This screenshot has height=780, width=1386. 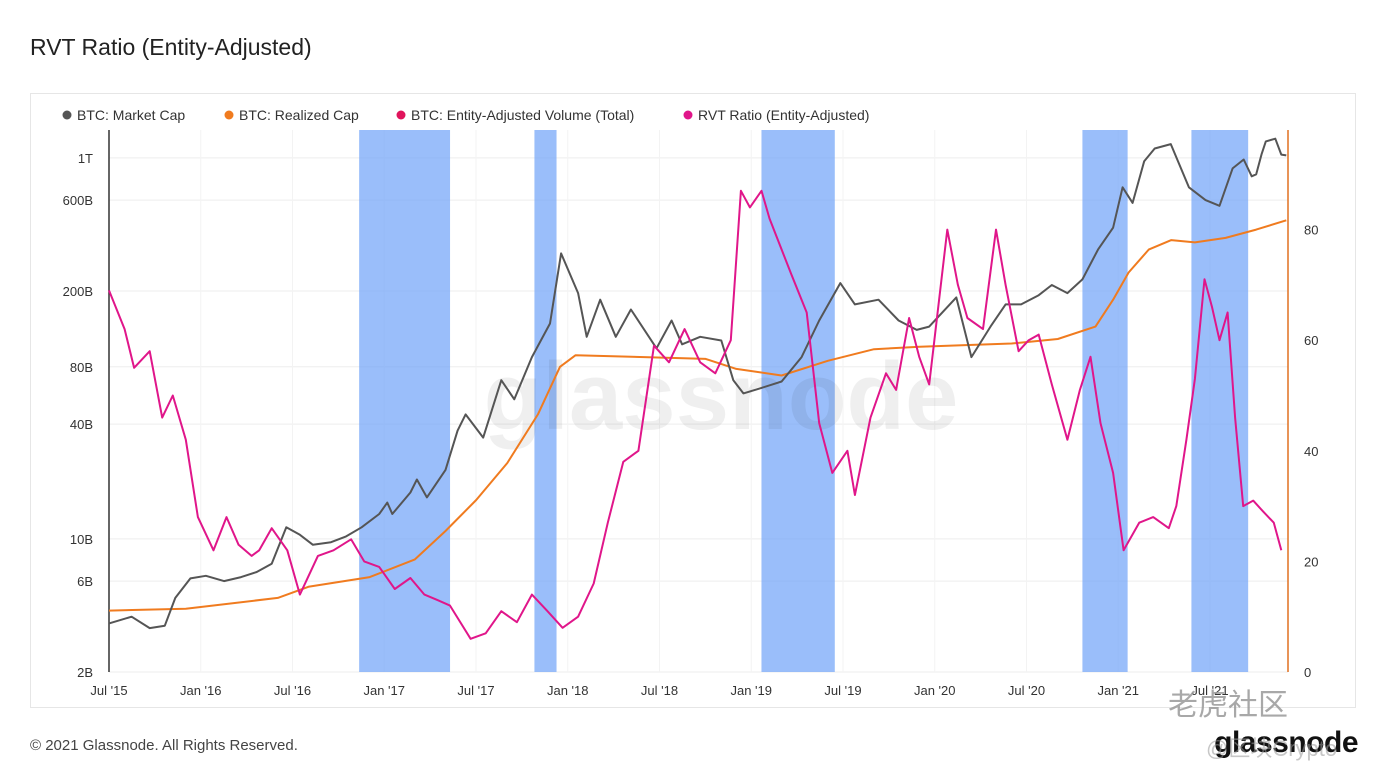 I want to click on x-tick-label: Jan '18, so click(x=568, y=690).